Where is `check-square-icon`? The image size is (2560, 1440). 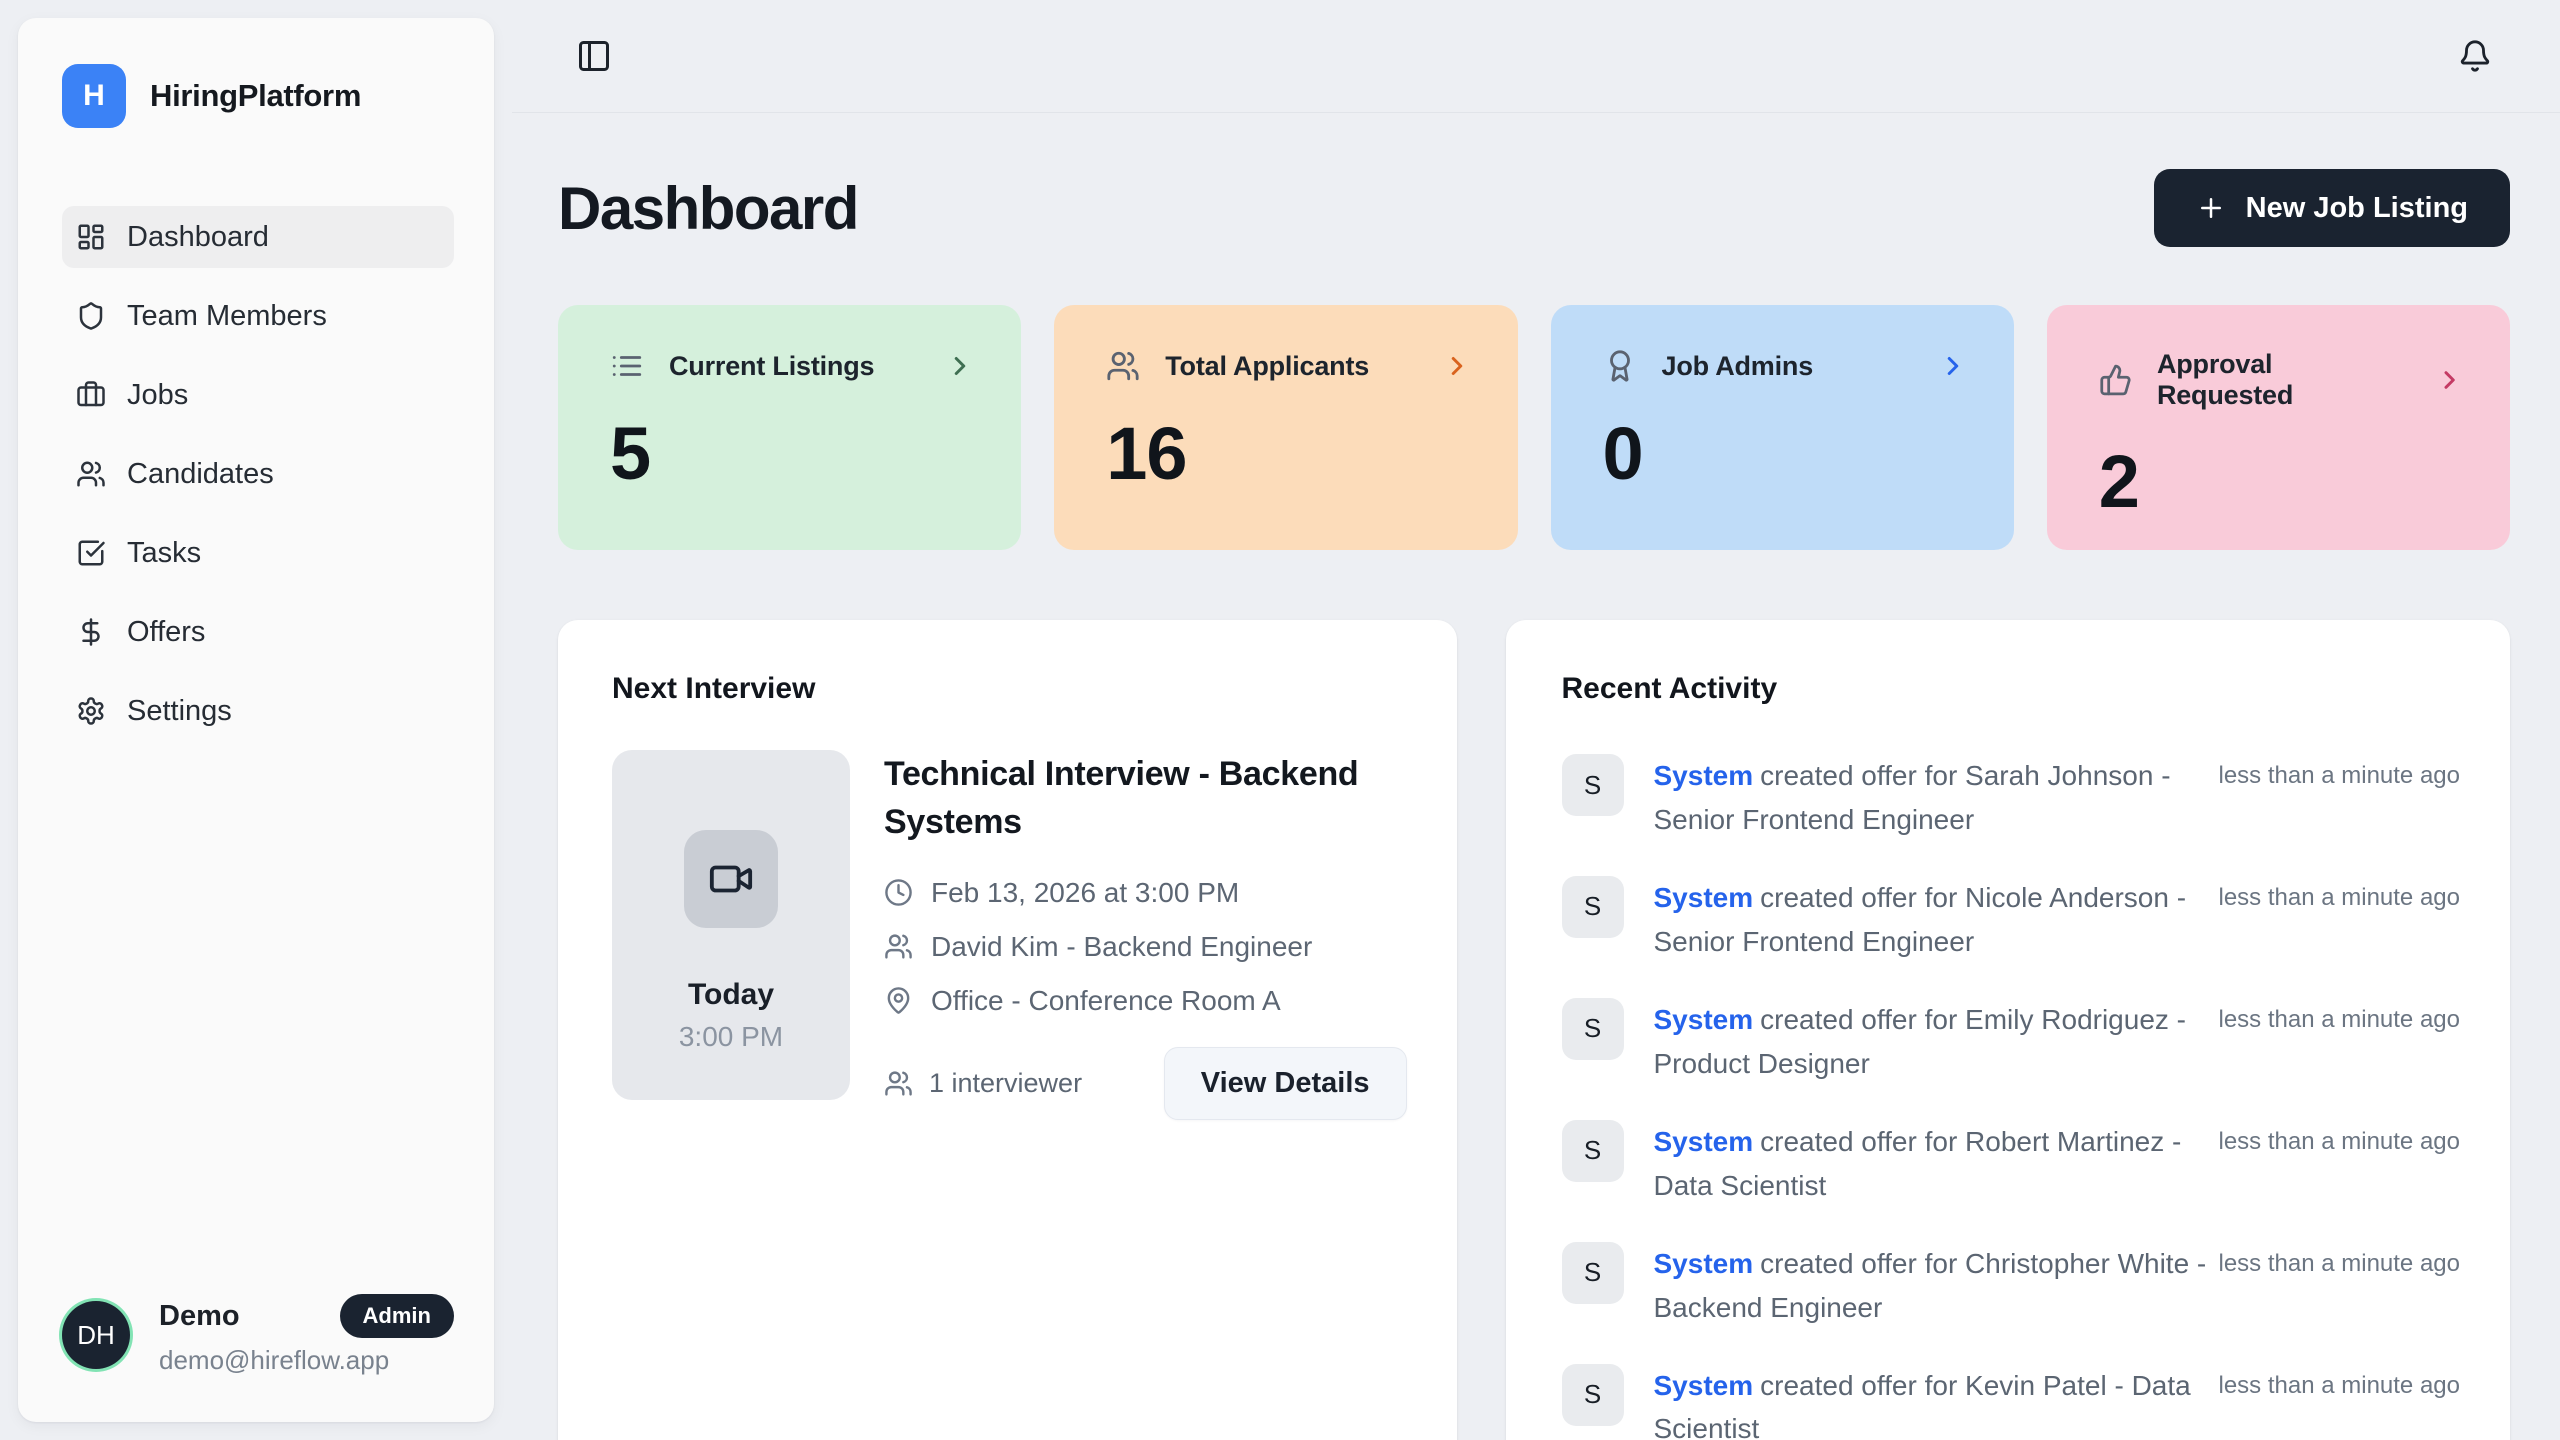
check-square-icon is located at coordinates (91, 553).